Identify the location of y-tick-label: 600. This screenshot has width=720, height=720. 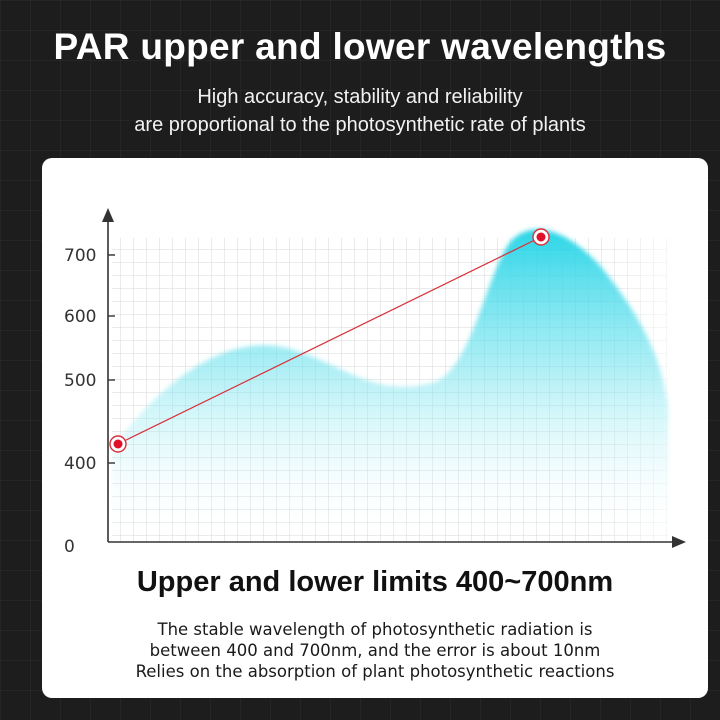
(80, 317).